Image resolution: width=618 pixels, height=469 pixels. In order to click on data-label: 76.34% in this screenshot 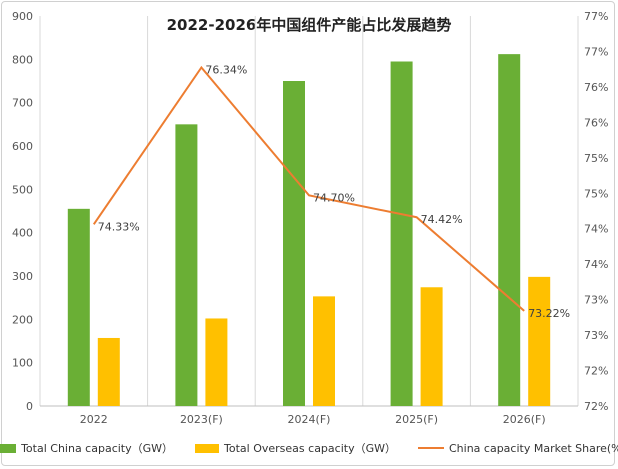, I will do `click(226, 69)`.